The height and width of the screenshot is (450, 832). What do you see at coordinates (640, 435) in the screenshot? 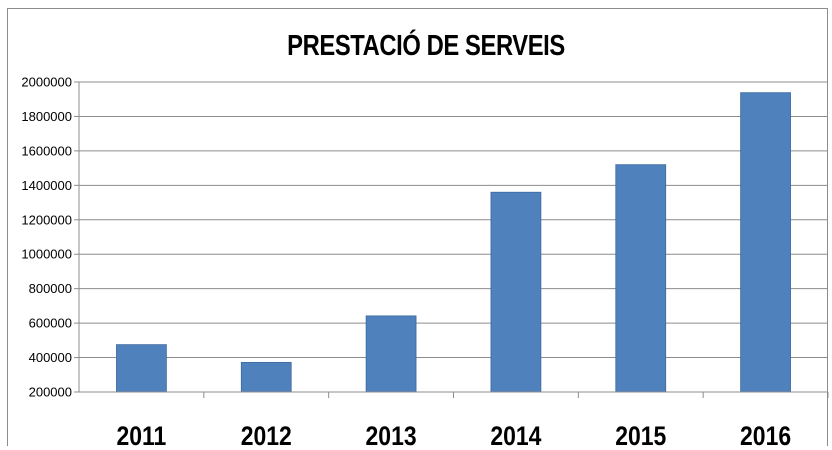
I see `x-tick-label: 2015` at bounding box center [640, 435].